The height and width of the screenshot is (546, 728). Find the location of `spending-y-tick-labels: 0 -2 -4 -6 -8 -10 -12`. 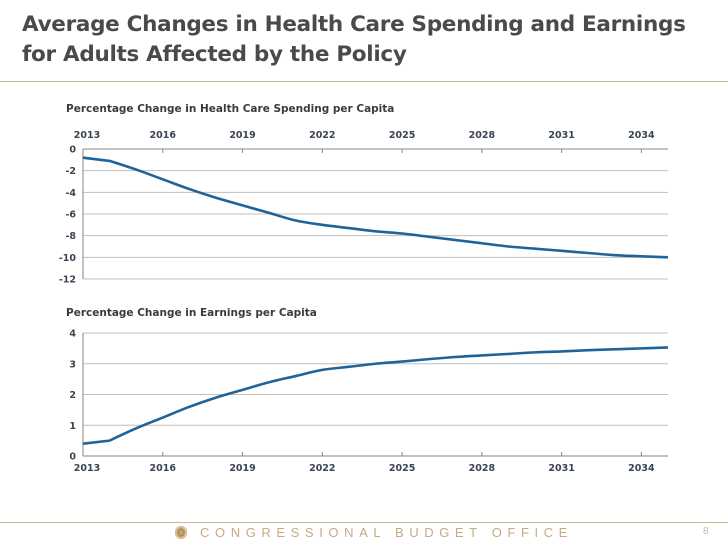

spending-y-tick-labels: 0 -2 -4 -6 -8 -10 -12 is located at coordinates (68, 215).